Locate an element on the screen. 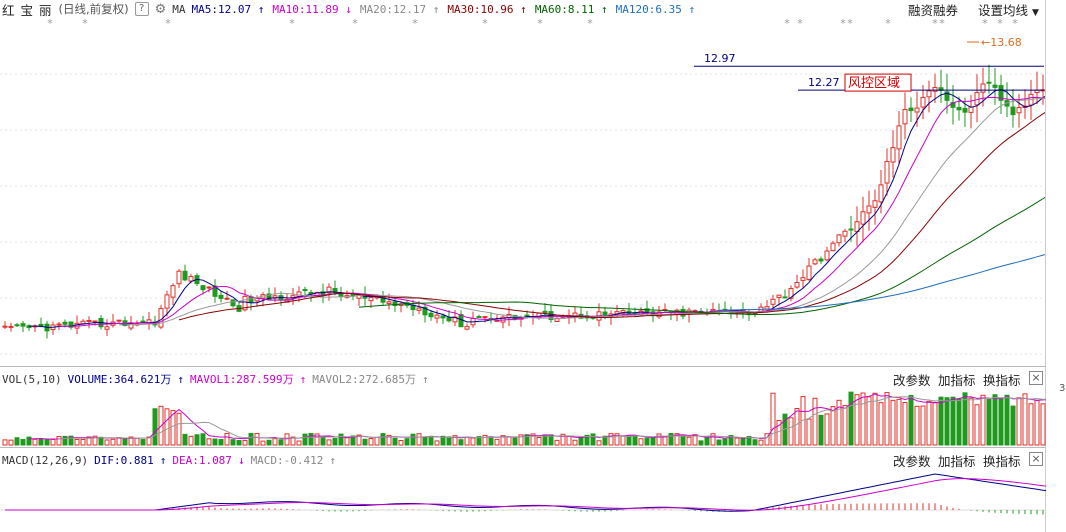 This screenshot has height=532, width=1066. macd-add-indicator-button: 加指标 is located at coordinates (957, 461).